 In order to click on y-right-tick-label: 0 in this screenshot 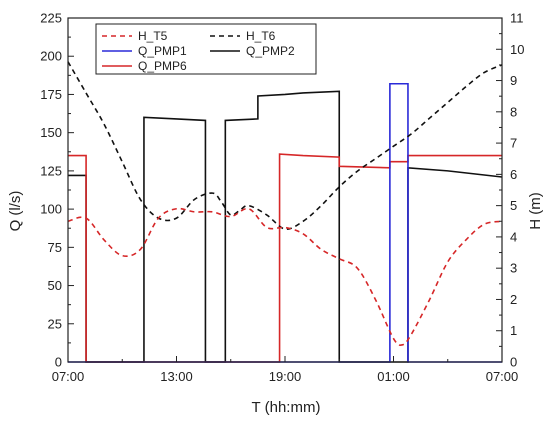, I will do `click(513, 362)`.